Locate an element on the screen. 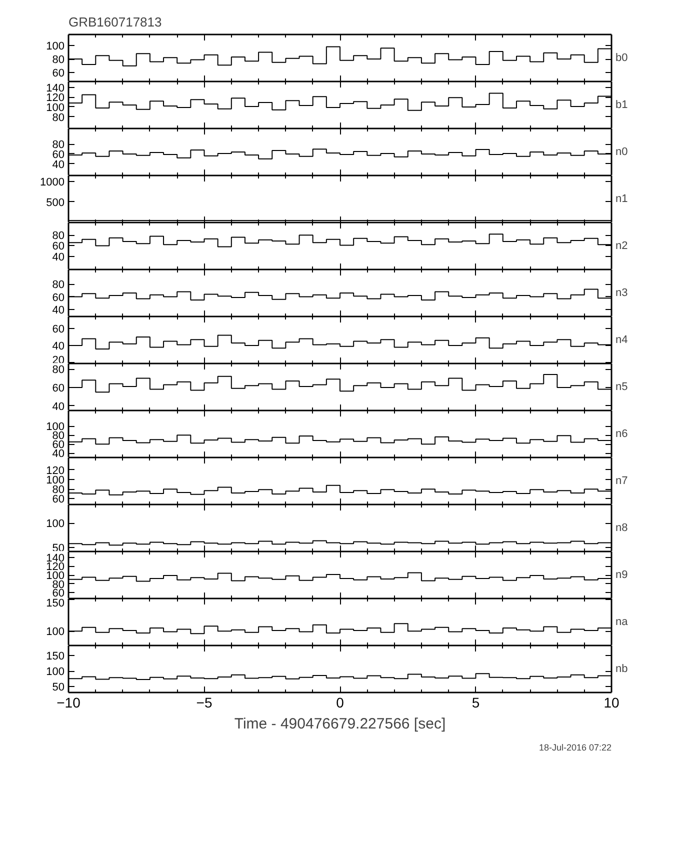 Image resolution: width=680 pixels, height=850 pixels. x-tick-label: 10 is located at coordinates (612, 702).